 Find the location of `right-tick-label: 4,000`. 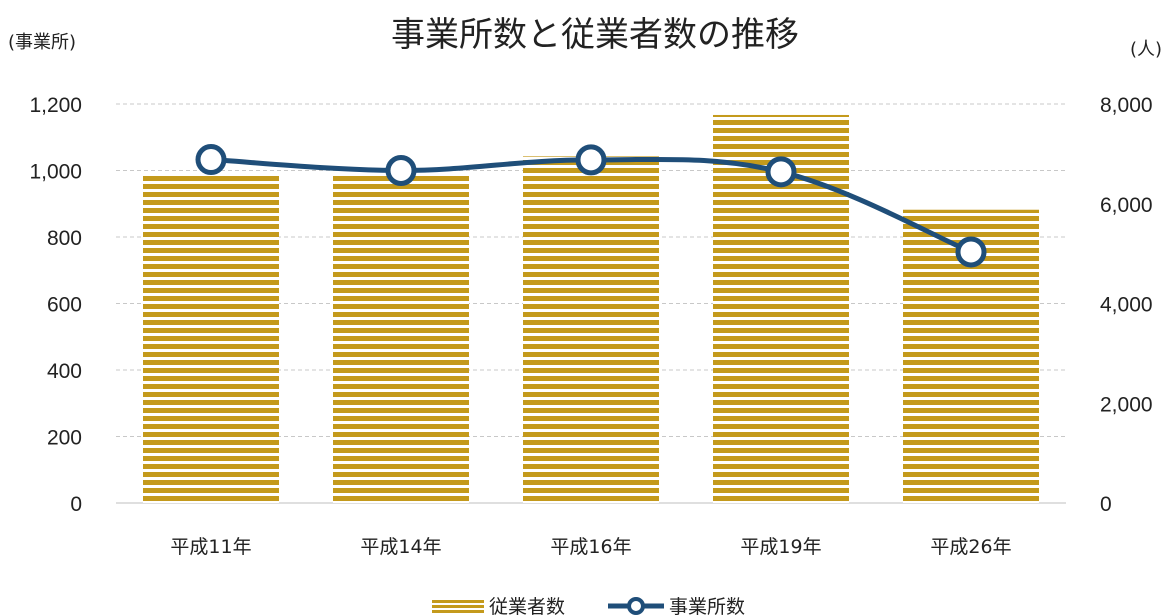

right-tick-label: 4,000 is located at coordinates (1126, 305).